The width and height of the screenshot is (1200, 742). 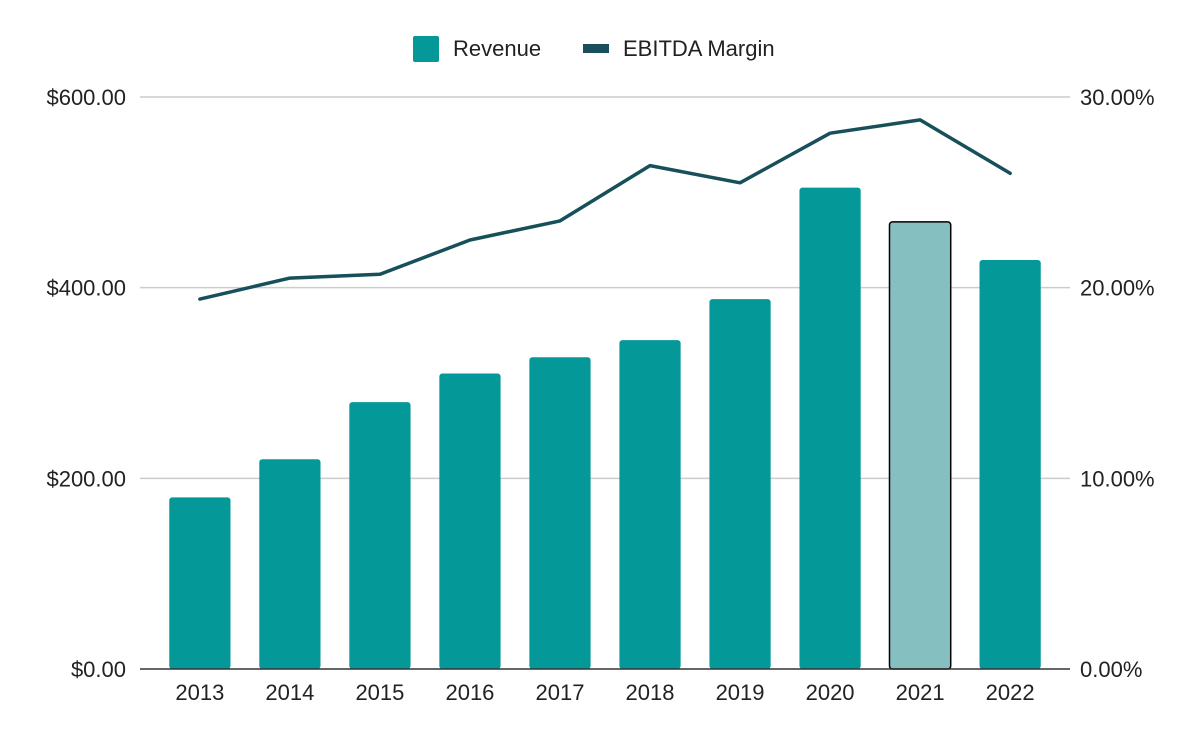 I want to click on right-axis-tick-label: 10.00%, so click(x=1117, y=478).